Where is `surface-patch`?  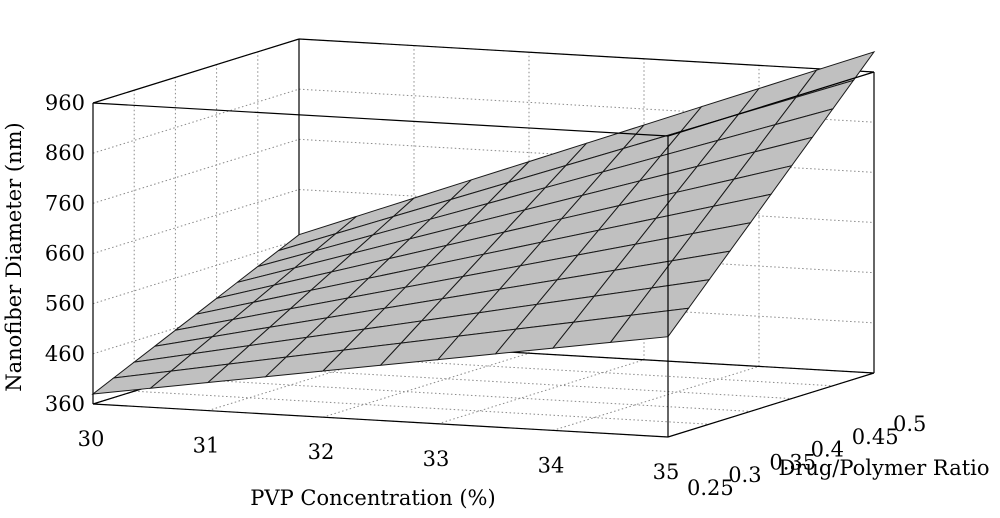
surface-patch is located at coordinates (649, 325).